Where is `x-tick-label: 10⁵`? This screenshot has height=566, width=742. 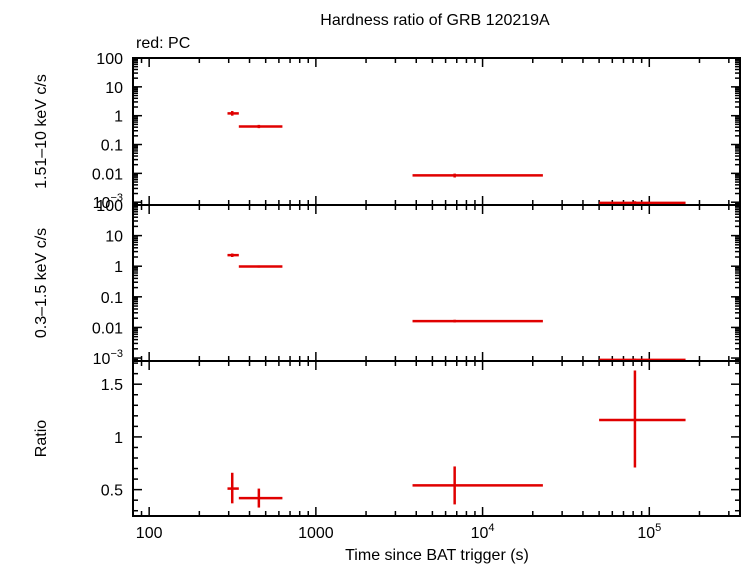 x-tick-label: 10⁵ is located at coordinates (649, 532).